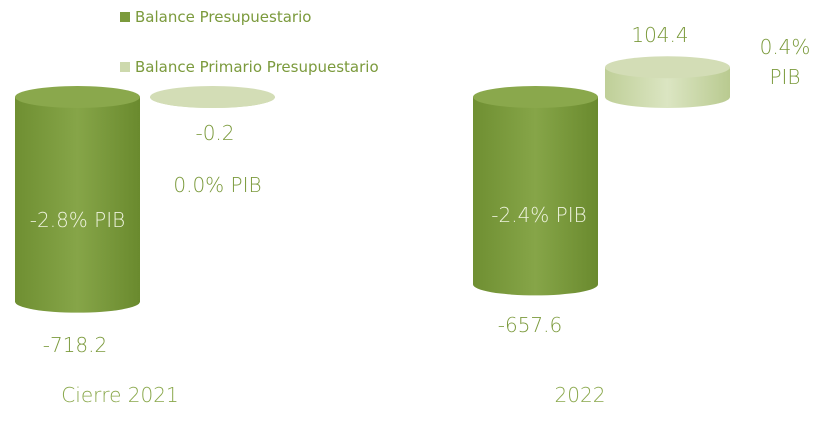 This screenshot has height=442, width=825. I want to click on legend-label: Balance Primario Presupuestario, so click(257, 67).